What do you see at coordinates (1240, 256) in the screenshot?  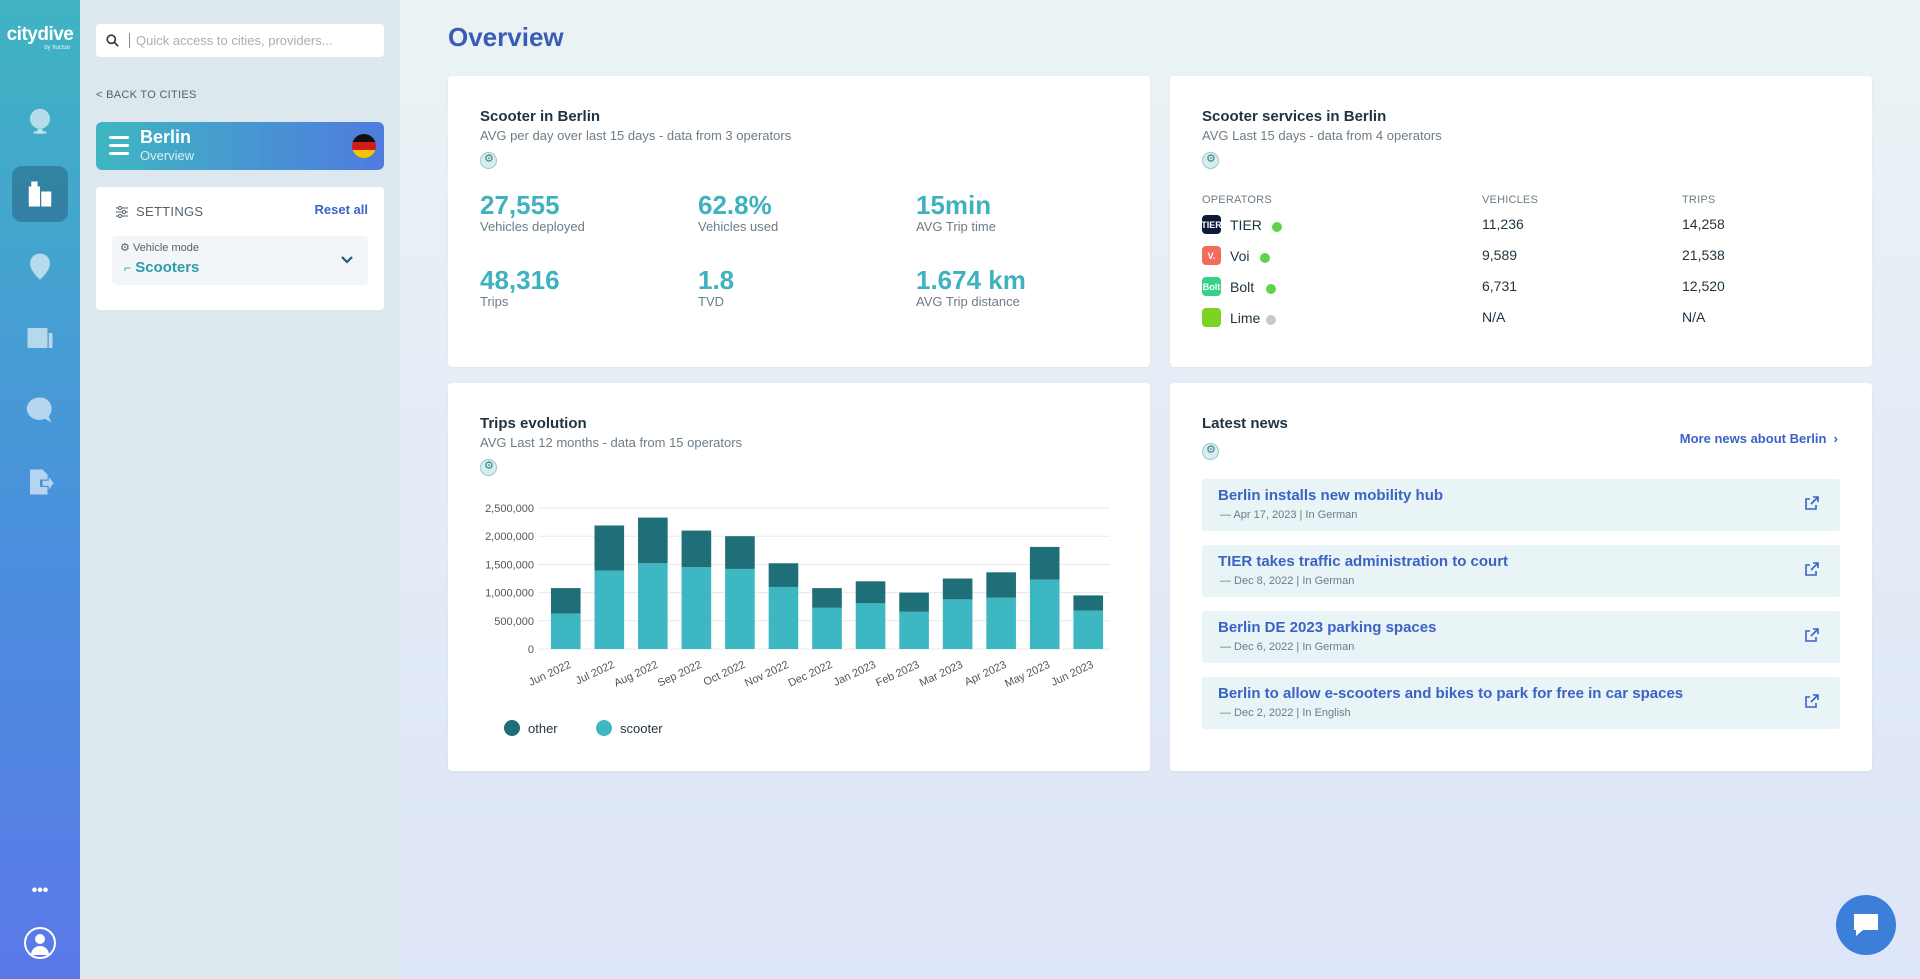 I see `operator-name: Voi` at bounding box center [1240, 256].